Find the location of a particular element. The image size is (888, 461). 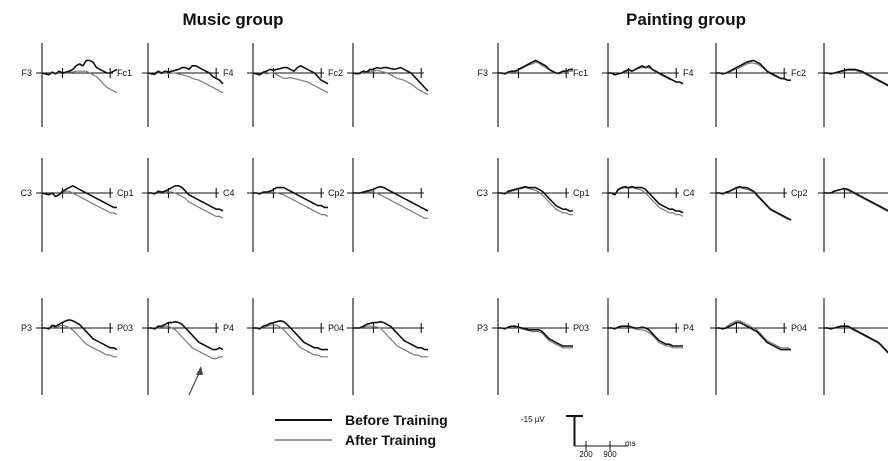

scale-tick-2-label: 900 is located at coordinates (610, 454).